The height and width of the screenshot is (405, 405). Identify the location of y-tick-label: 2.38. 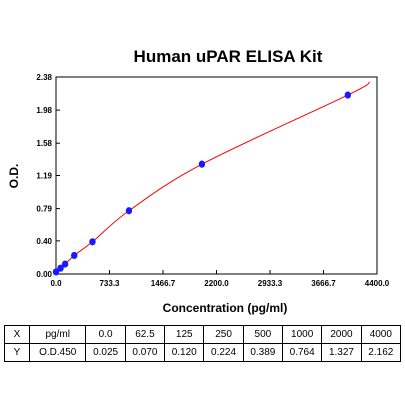
(44, 77).